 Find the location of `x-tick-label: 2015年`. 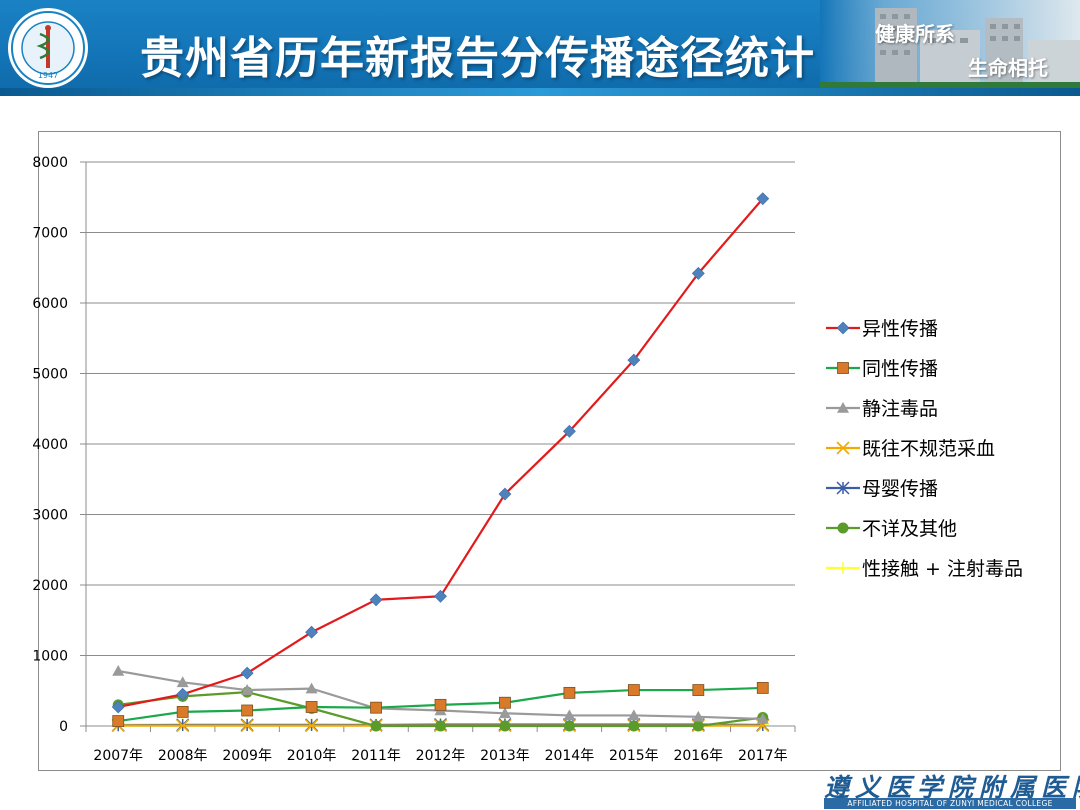

x-tick-label: 2015年 is located at coordinates (634, 756).